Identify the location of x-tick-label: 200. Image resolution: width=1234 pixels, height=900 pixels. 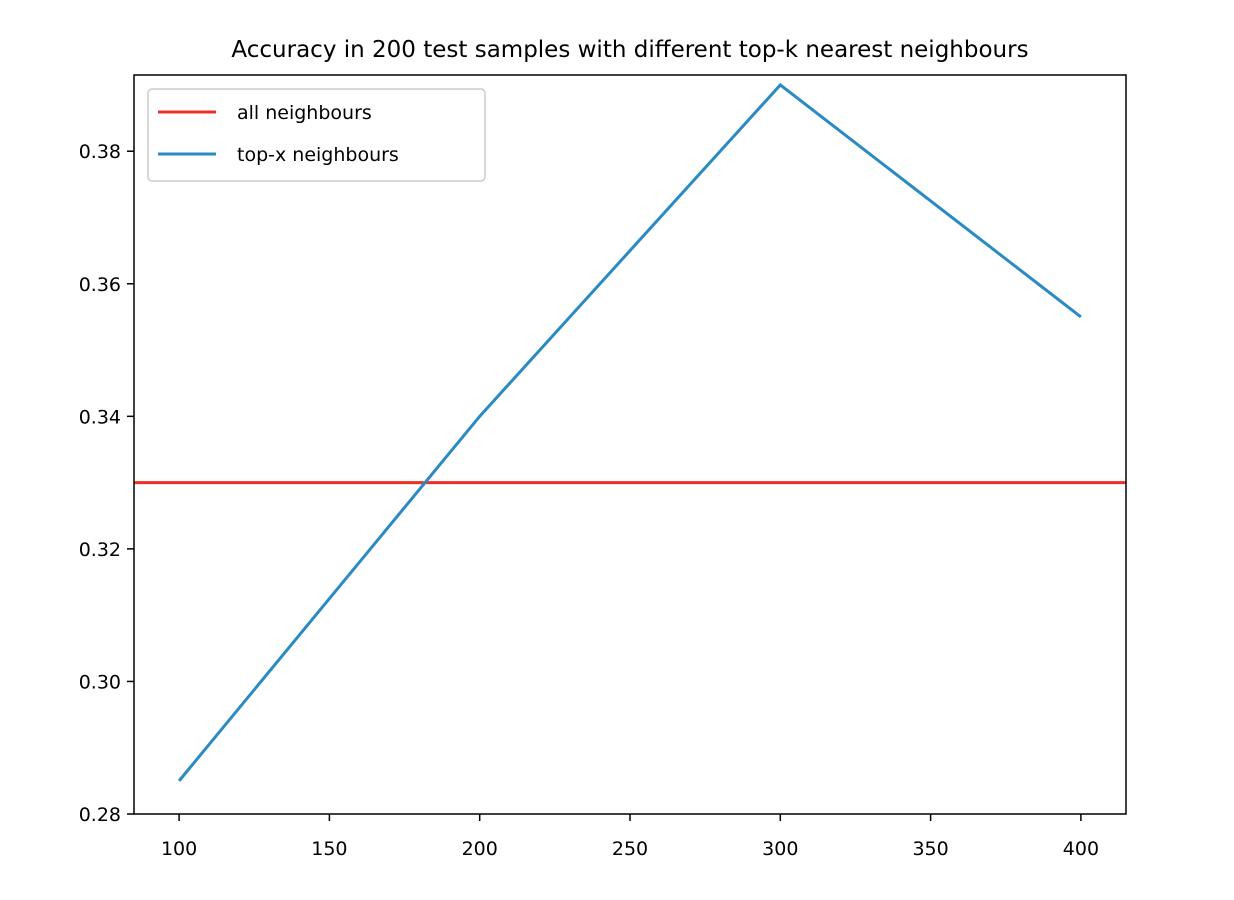
(480, 849).